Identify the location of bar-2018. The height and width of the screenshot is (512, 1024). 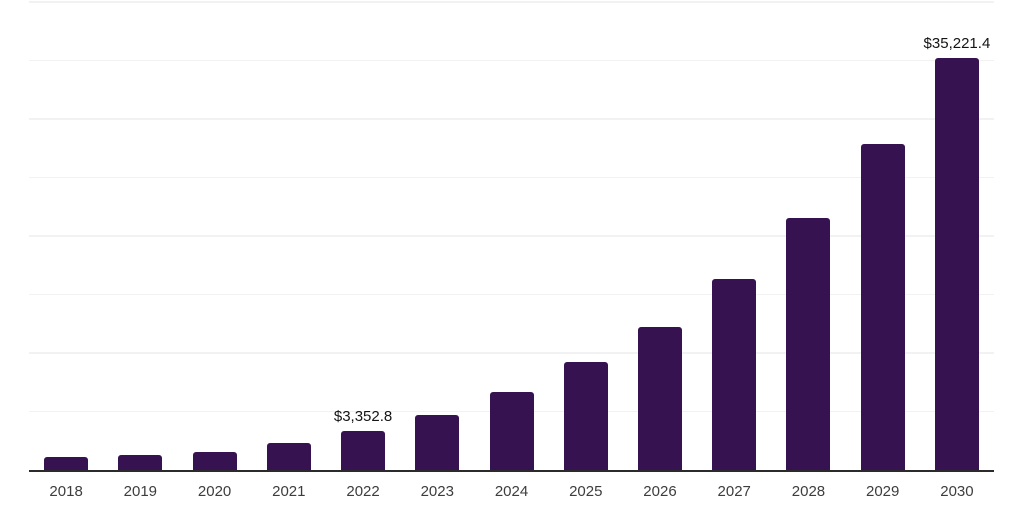
(66, 463).